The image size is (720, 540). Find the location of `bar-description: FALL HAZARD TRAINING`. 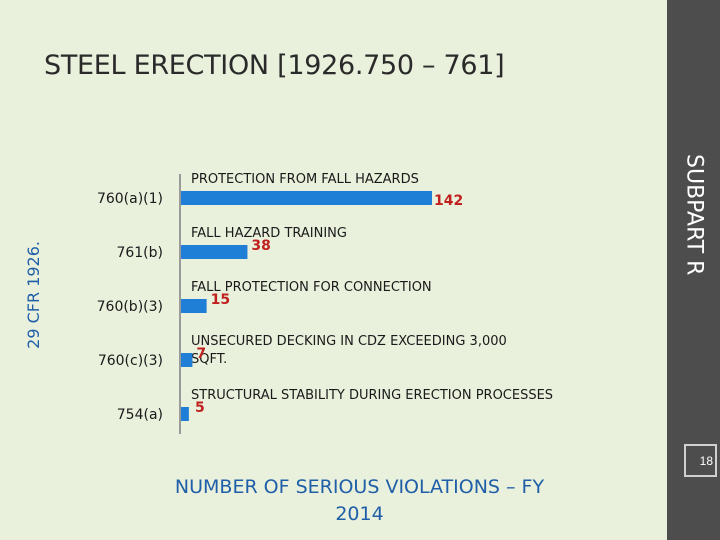

bar-description: FALL HAZARD TRAINING is located at coordinates (269, 233).